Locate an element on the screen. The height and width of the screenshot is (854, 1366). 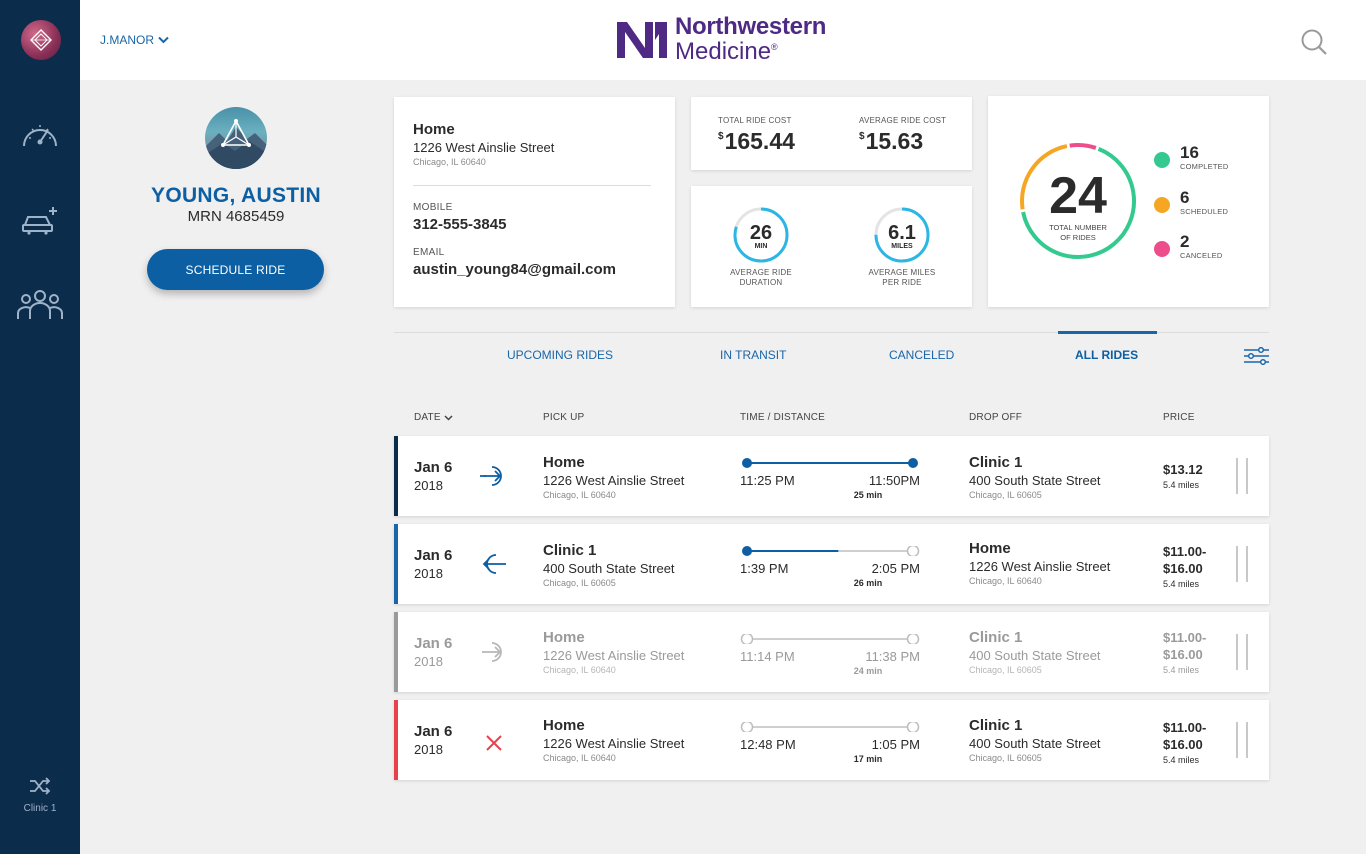
end-time: 11:38 PM is located at coordinates (892, 656).